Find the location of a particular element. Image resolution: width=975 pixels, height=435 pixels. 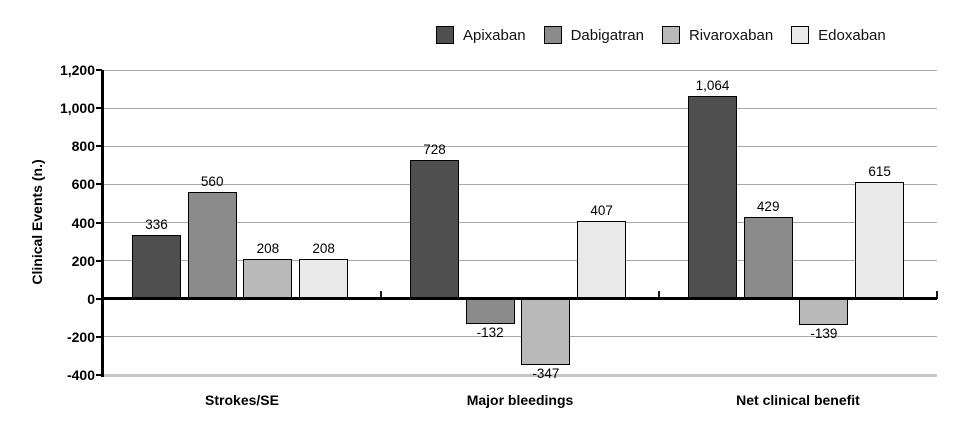

bar-value-label: 615 is located at coordinates (879, 171).